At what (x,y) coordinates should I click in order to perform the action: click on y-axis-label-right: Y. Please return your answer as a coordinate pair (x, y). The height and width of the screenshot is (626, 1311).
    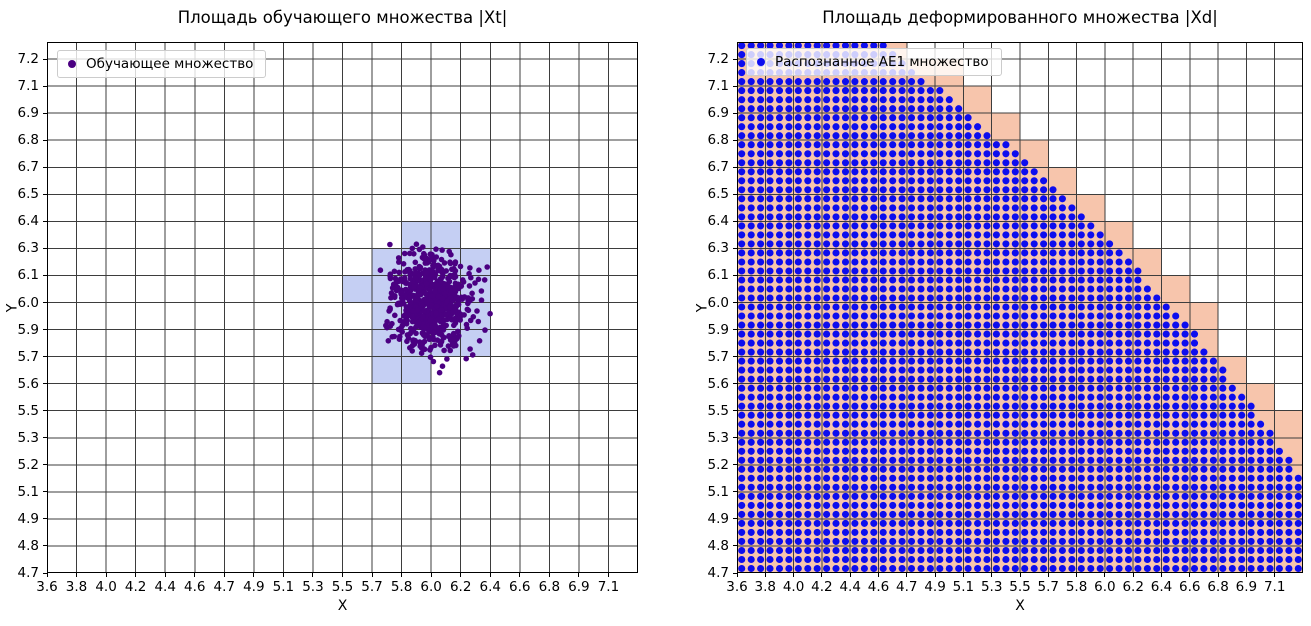
    Looking at the image, I should click on (702, 308).